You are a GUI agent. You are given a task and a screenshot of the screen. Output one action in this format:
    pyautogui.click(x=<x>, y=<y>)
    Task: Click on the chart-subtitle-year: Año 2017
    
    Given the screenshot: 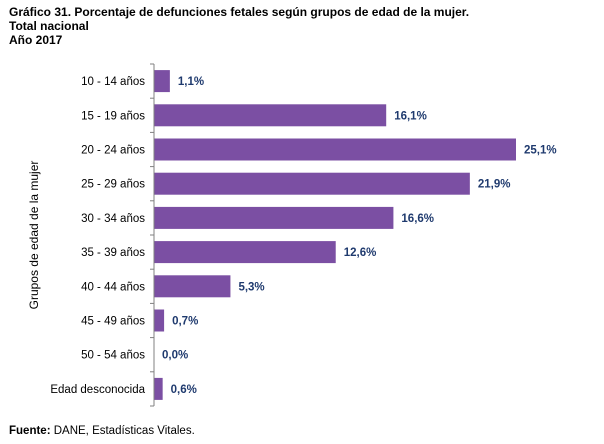 What is the action you would take?
    pyautogui.click(x=36, y=40)
    